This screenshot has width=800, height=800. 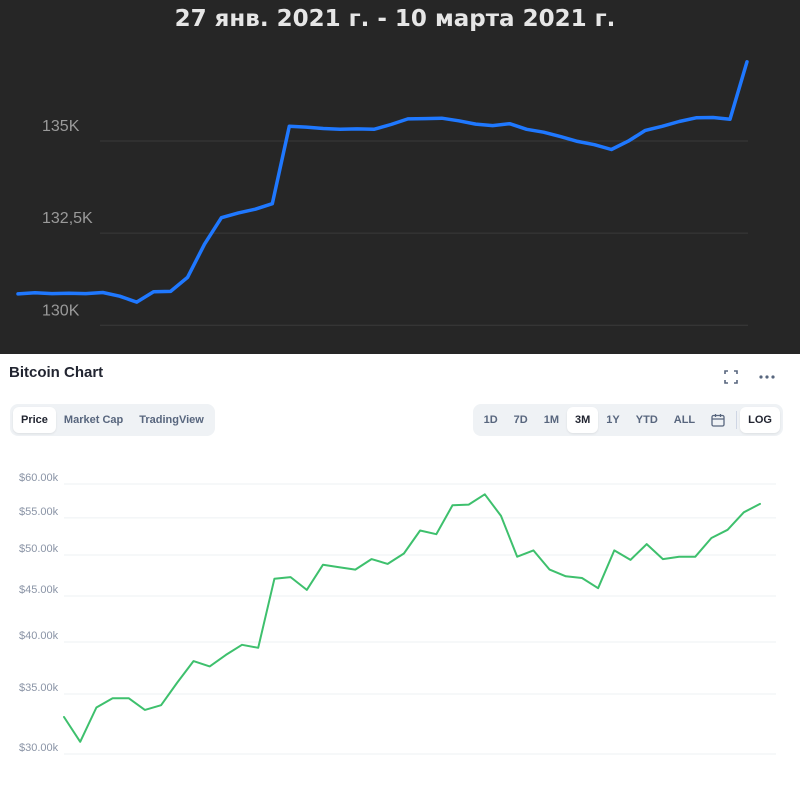 What do you see at coordinates (39, 549) in the screenshot?
I see `bottom-y-tick-label: $50.00k` at bounding box center [39, 549].